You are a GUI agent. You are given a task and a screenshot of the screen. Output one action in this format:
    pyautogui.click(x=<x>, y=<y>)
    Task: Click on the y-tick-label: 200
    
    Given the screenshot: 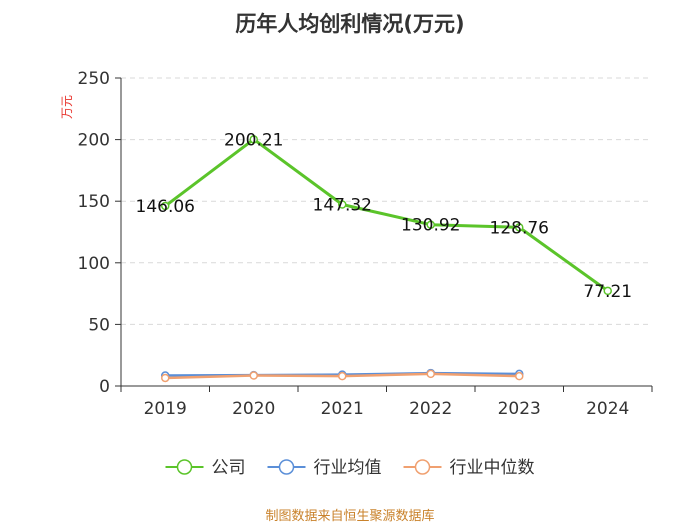 What is the action you would take?
    pyautogui.click(x=94, y=141)
    